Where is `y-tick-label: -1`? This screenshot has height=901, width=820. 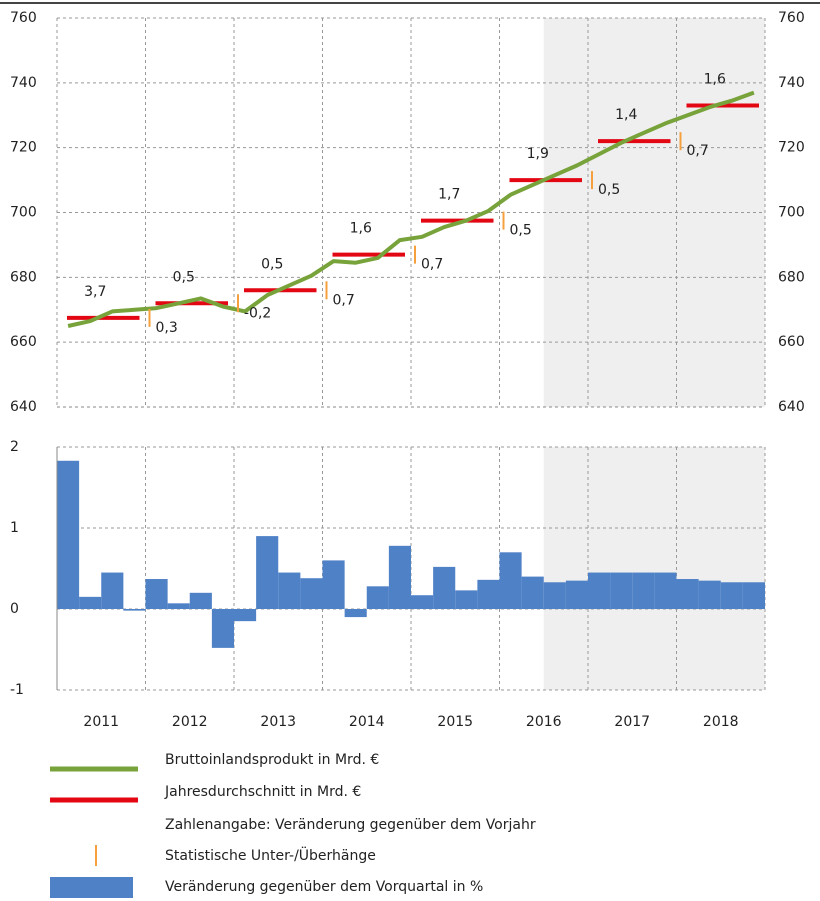
y-tick-label: -1 is located at coordinates (17, 690).